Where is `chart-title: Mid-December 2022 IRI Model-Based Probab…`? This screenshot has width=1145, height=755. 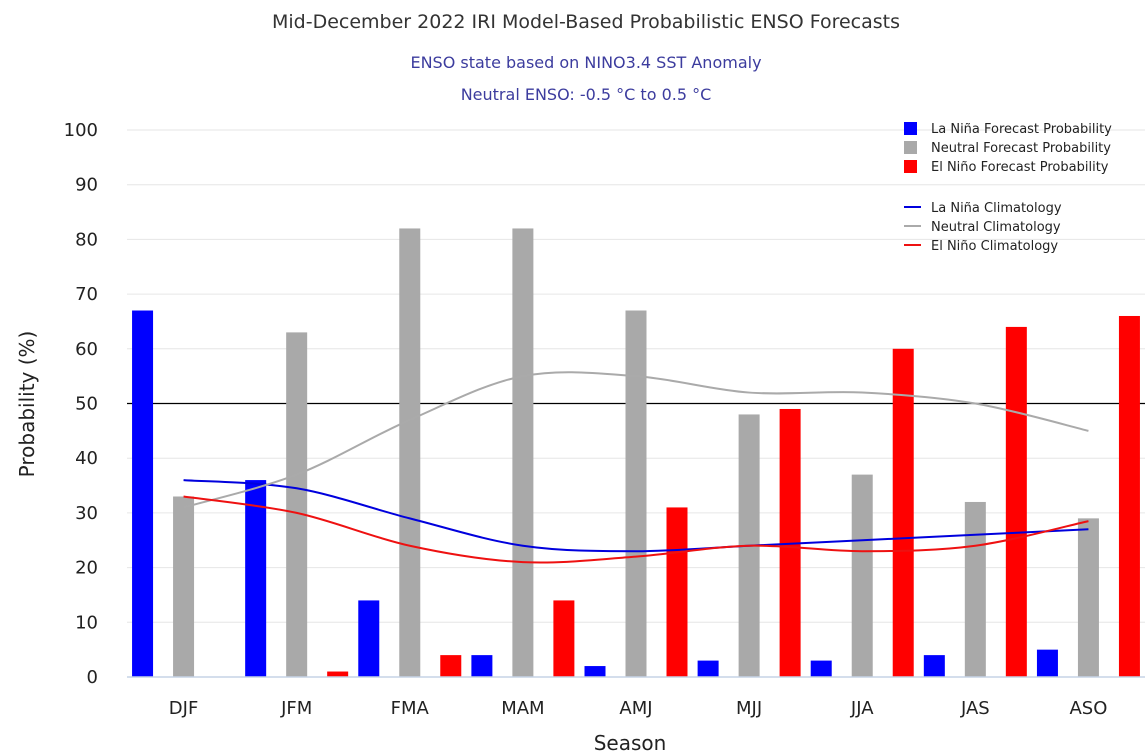 chart-title: Mid-December 2022 IRI Model-Based Probab… is located at coordinates (586, 22).